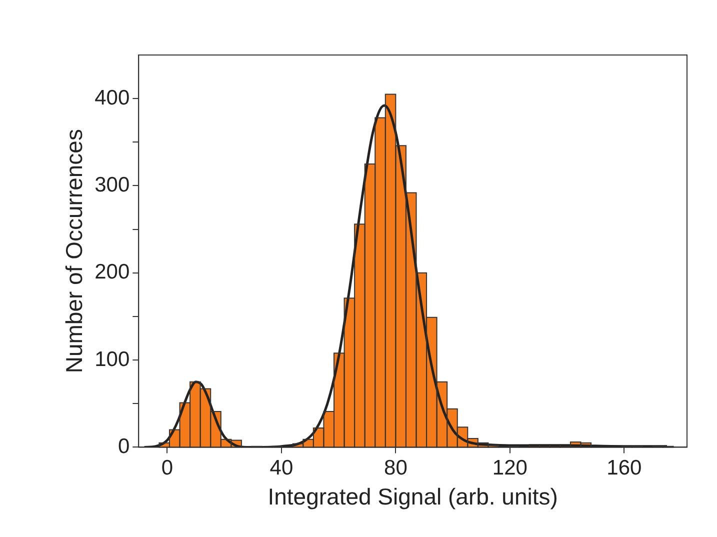  What do you see at coordinates (282, 468) in the screenshot?
I see `x-tick-label: 40` at bounding box center [282, 468].